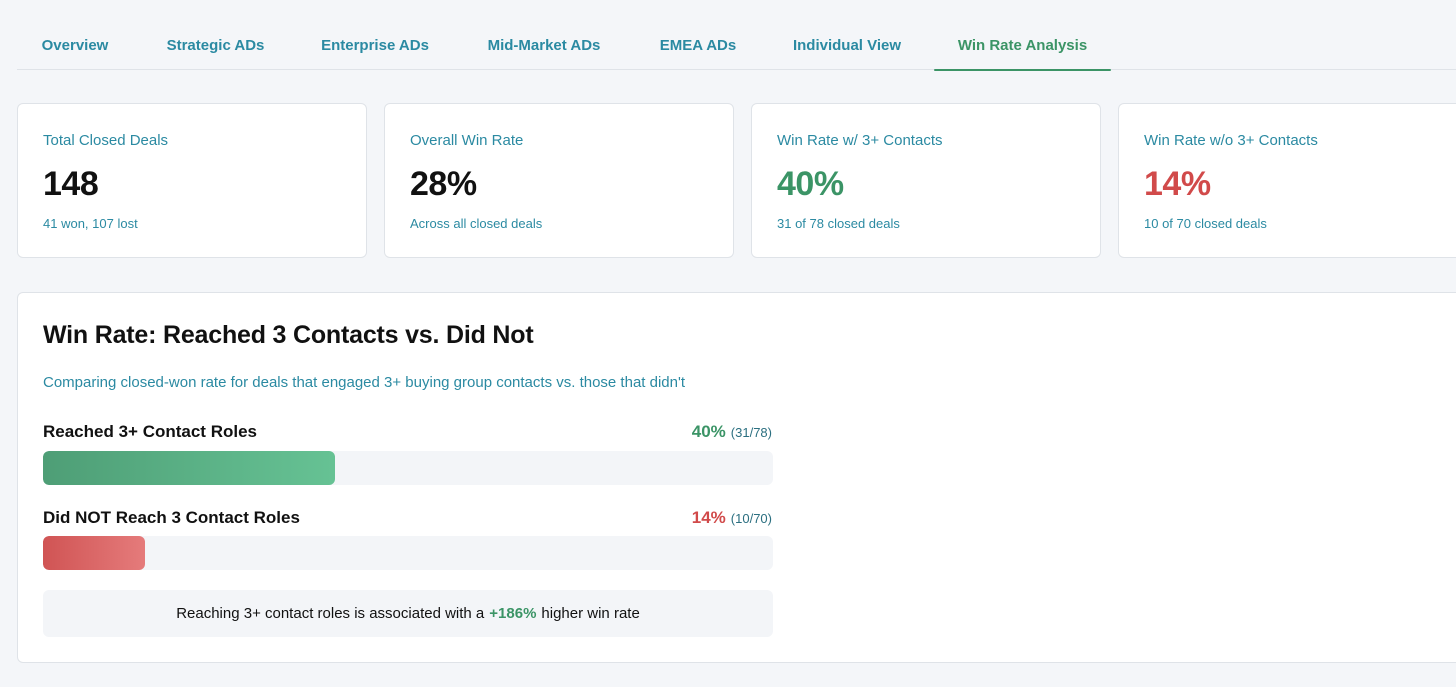 The height and width of the screenshot is (687, 1456). I want to click on metric-card-total-closed-deals: Total Closed Deals 148 41 won, 107 lost, so click(192, 180).